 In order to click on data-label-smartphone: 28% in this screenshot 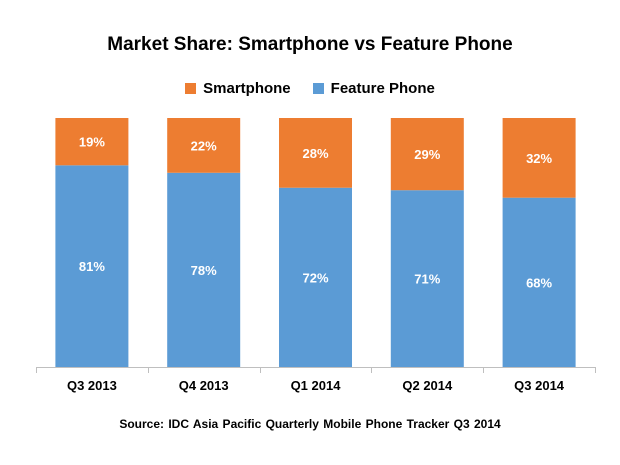, I will do `click(315, 153)`.